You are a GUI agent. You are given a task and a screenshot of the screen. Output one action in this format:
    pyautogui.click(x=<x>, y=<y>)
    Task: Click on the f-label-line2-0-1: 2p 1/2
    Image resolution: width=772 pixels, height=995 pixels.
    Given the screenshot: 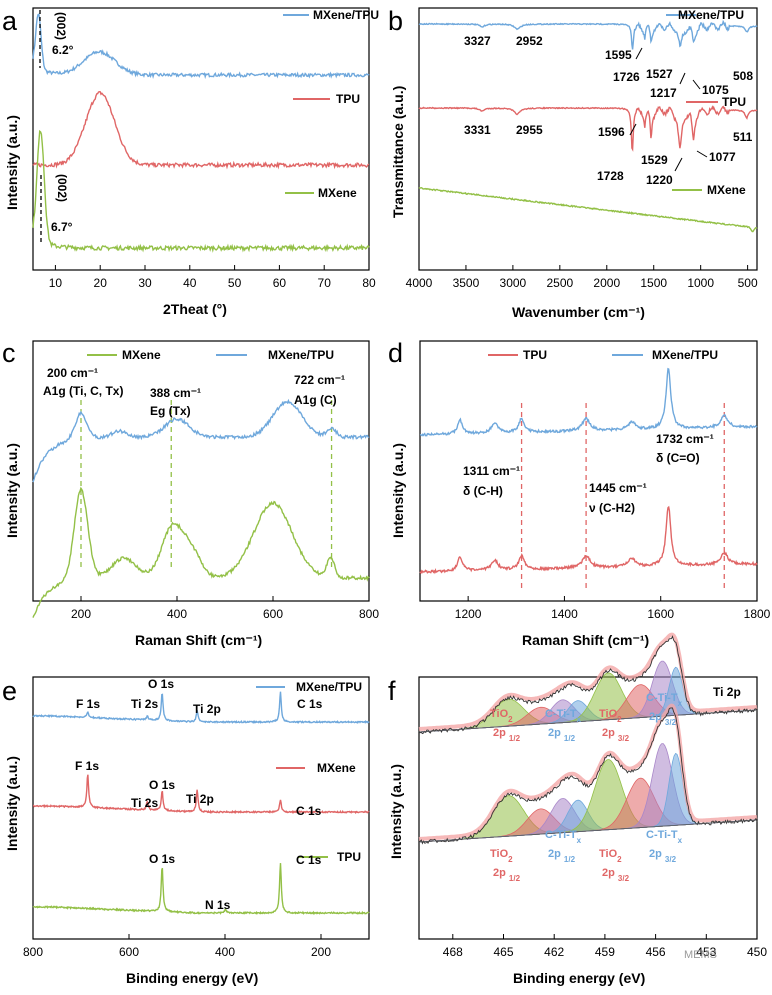 What is the action you would take?
    pyautogui.click(x=562, y=735)
    